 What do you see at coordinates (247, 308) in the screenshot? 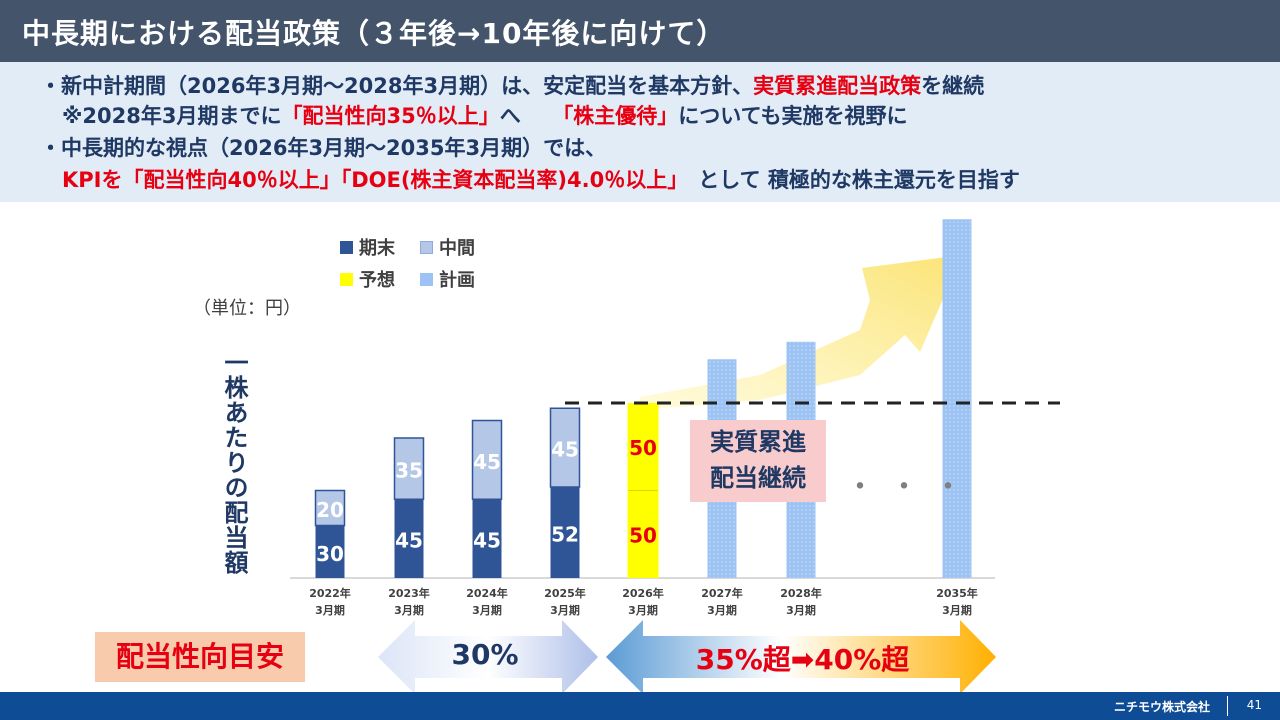
I see `unit-label: （単位：円）` at bounding box center [247, 308].